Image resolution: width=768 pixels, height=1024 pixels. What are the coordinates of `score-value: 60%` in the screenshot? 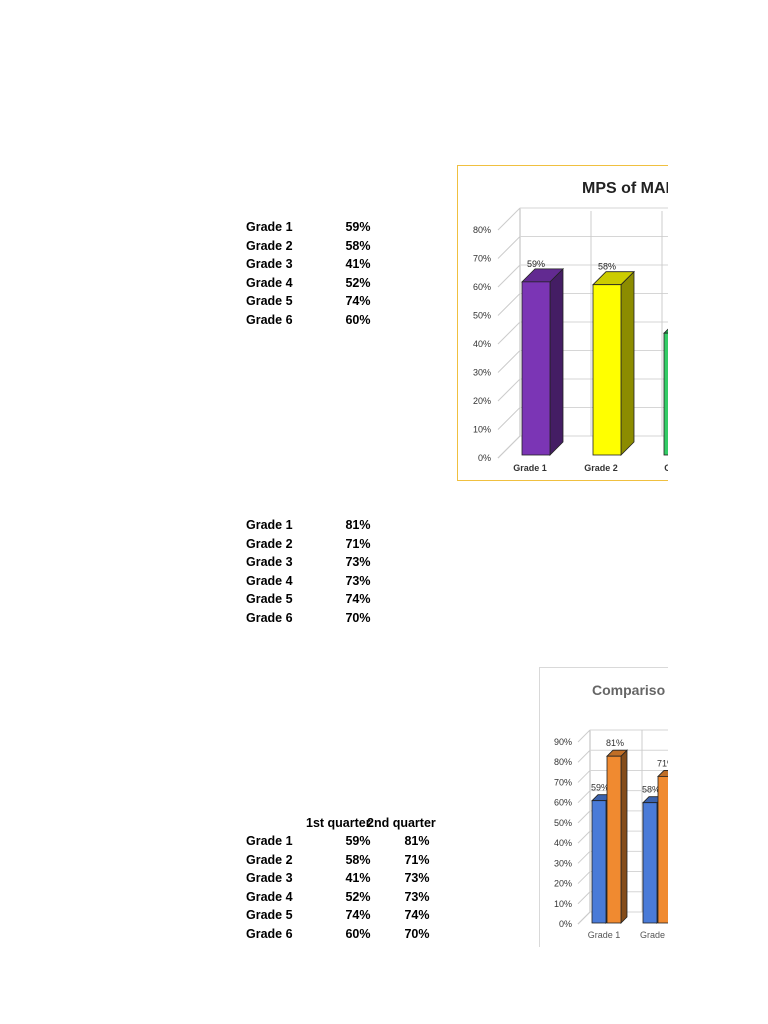 It's located at (358, 320).